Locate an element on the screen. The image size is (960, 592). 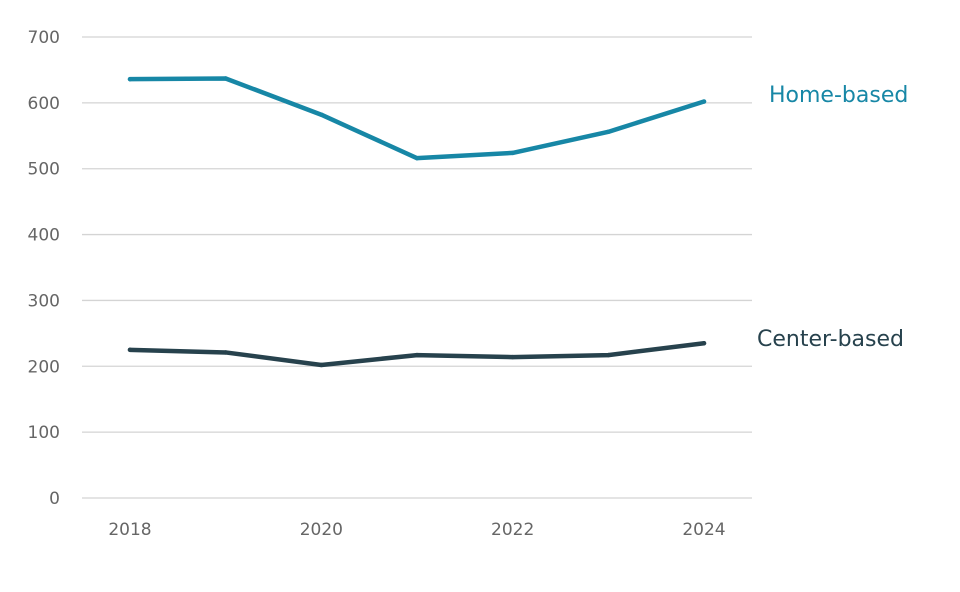
y-tick-label: 100 is located at coordinates (44, 433).